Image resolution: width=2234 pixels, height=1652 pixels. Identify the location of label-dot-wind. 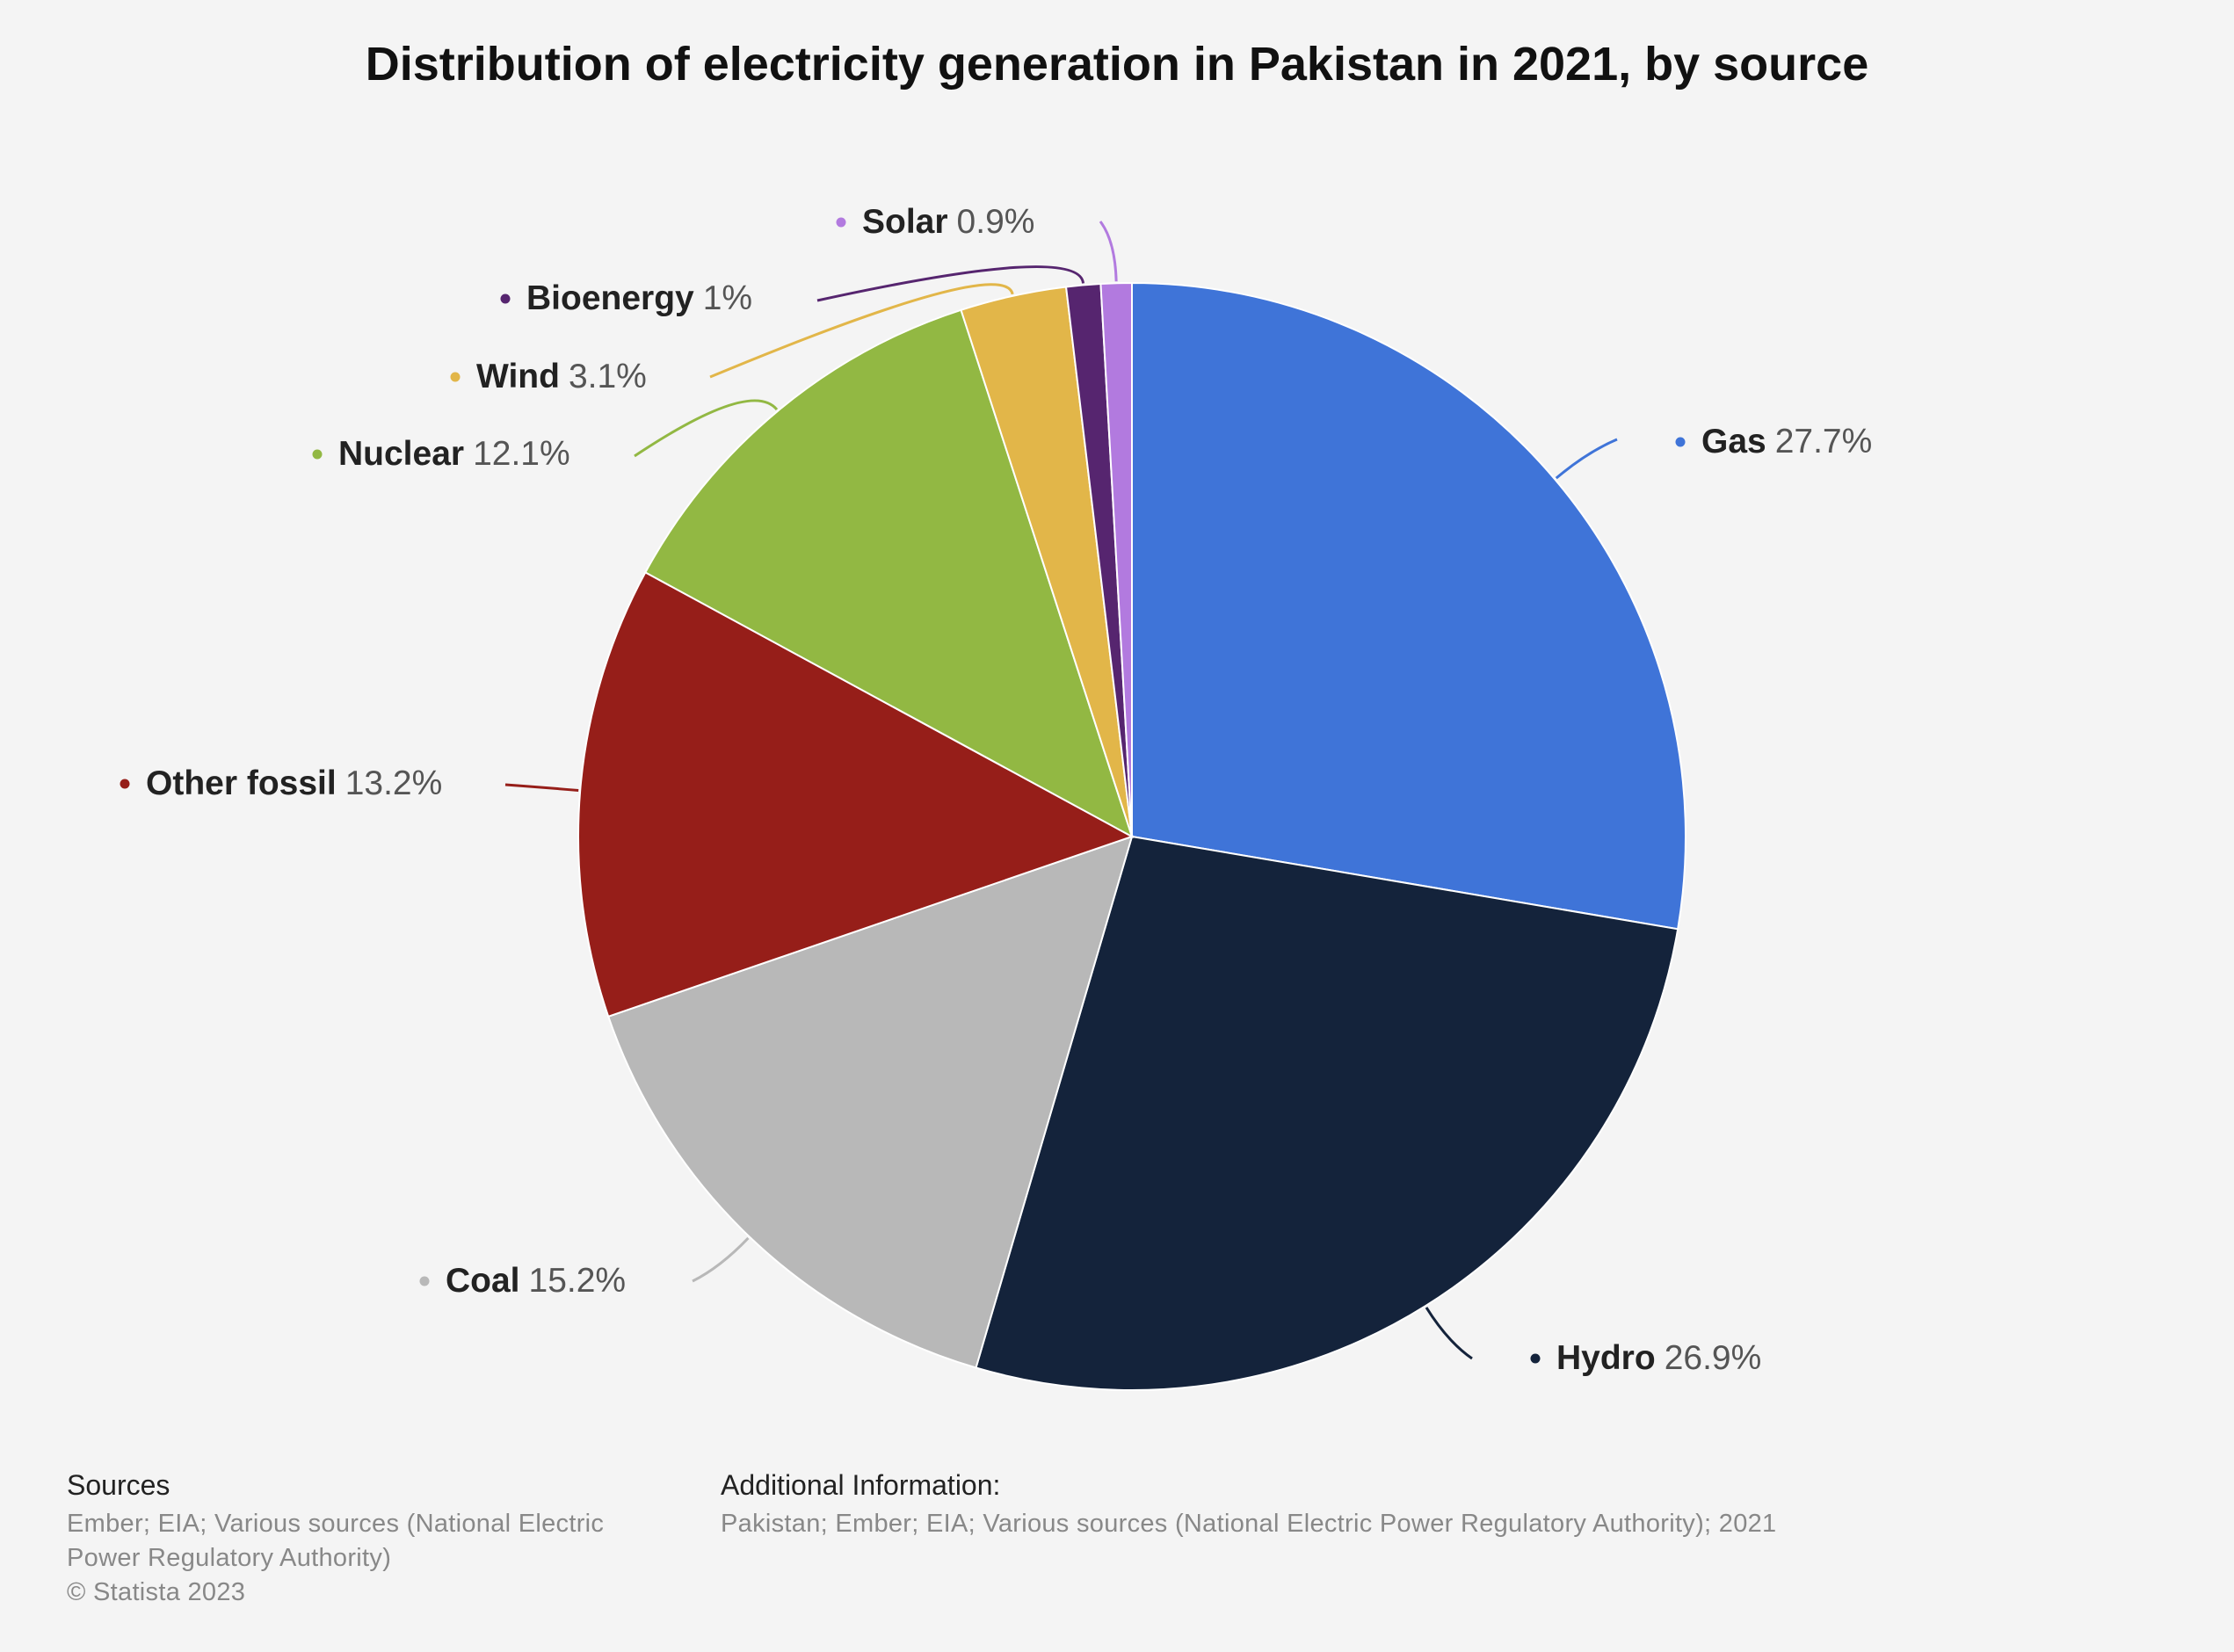
(455, 377).